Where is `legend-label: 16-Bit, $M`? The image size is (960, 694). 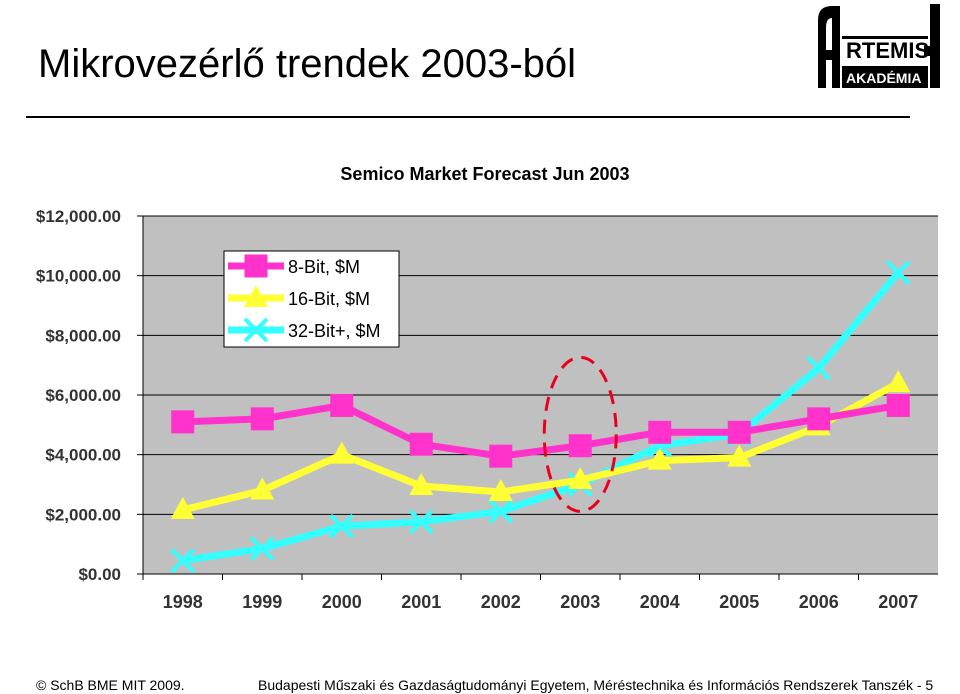
legend-label: 16-Bit, $M is located at coordinates (329, 299).